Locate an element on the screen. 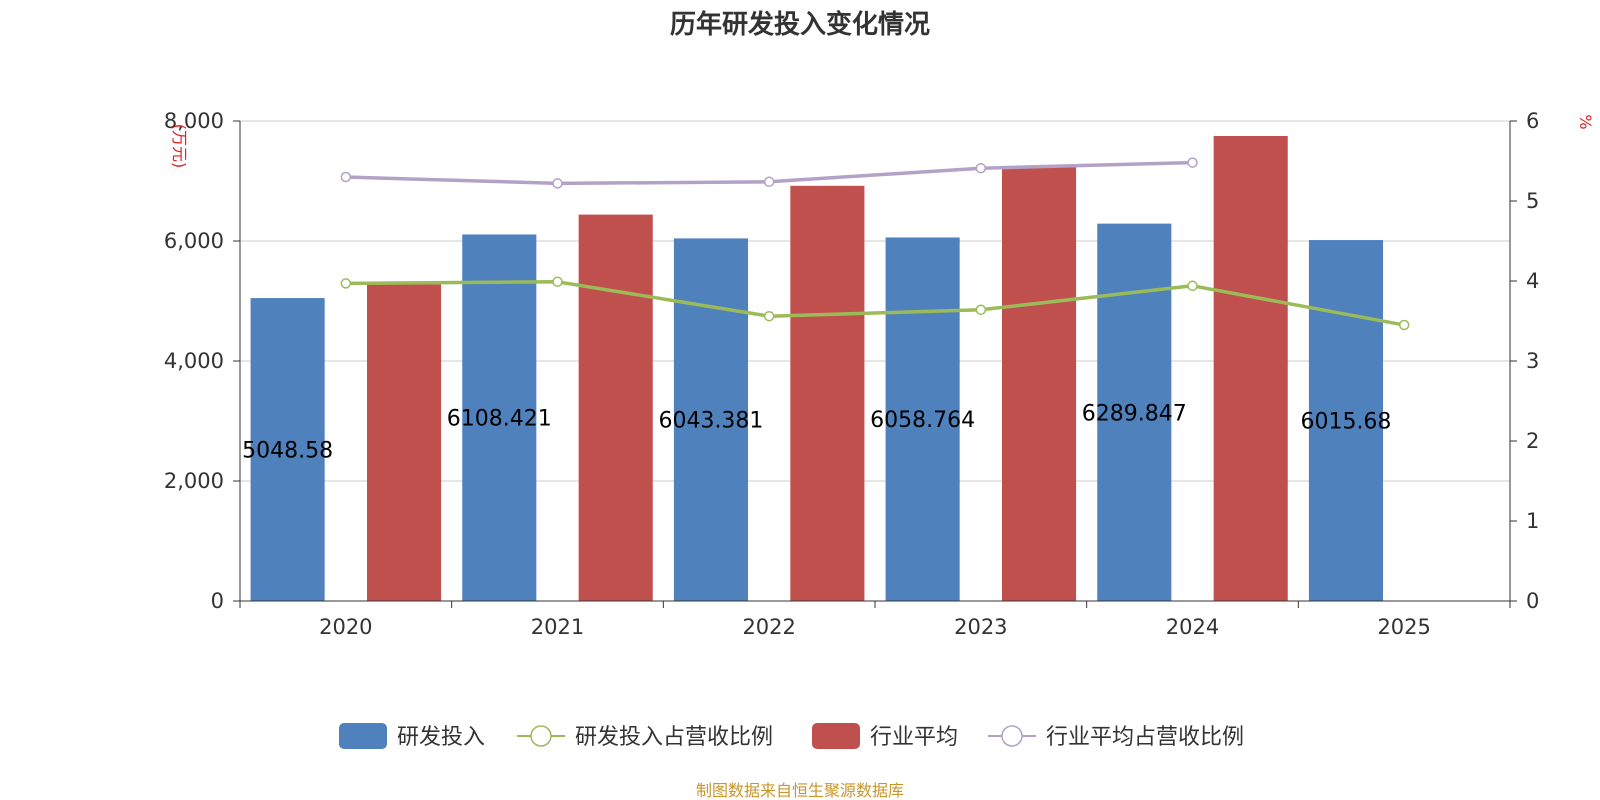  data-label: 5048.58 is located at coordinates (287, 451).